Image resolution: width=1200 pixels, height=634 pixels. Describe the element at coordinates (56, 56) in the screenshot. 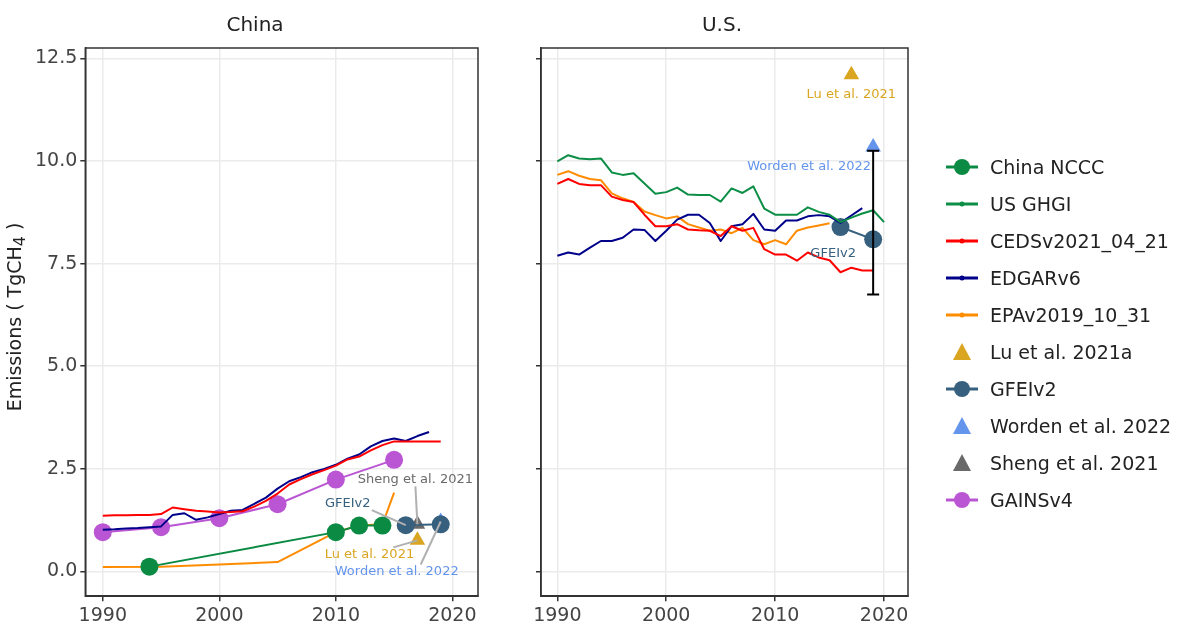

I see `y-tick-label: 12.5` at that location.